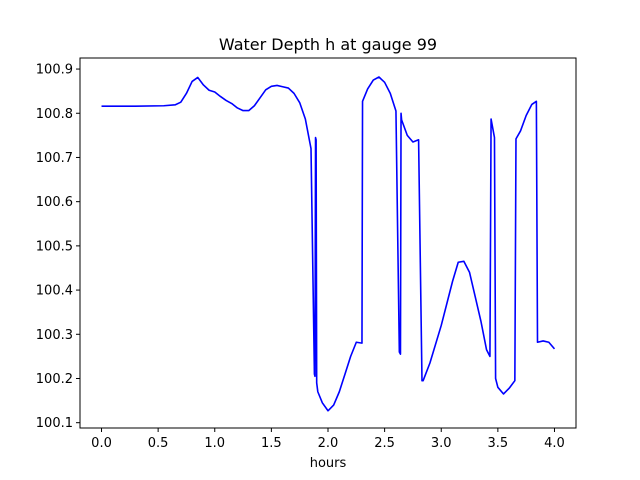  I want to click on x-tick-label: 1.0, so click(214, 443).